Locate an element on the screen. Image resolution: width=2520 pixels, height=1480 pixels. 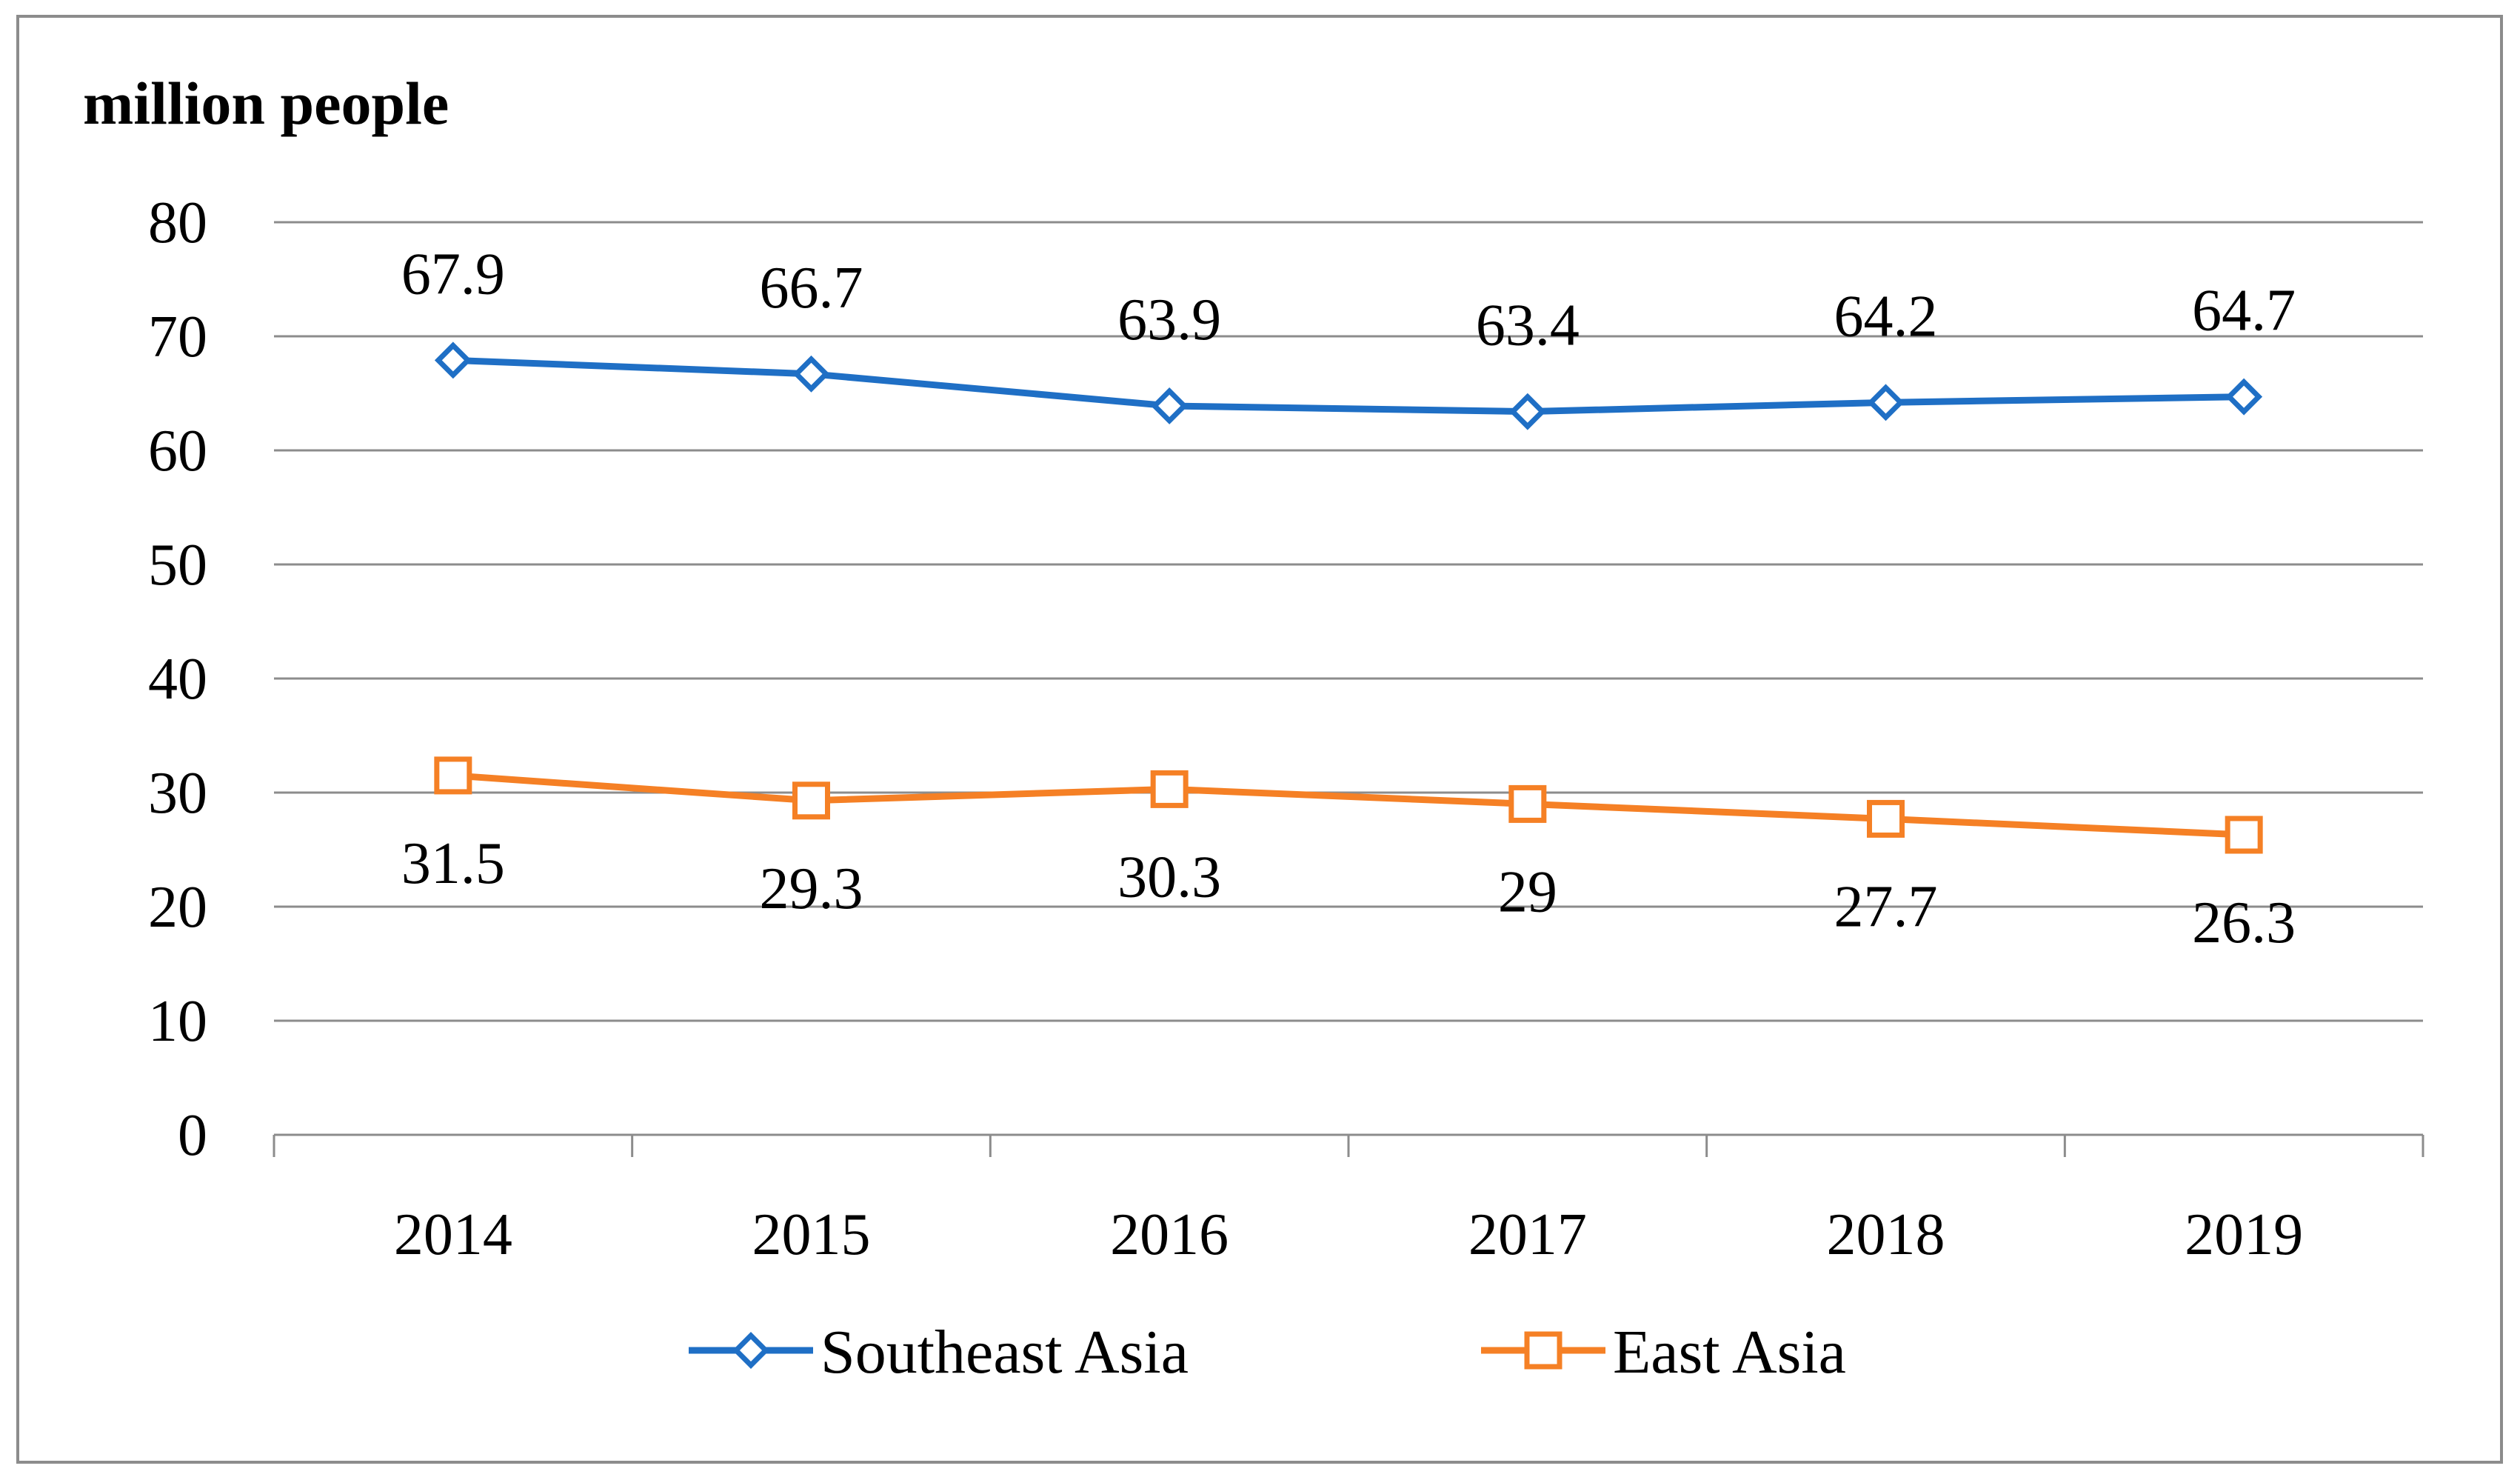
x-tick-label: 2018 is located at coordinates (1886, 1234).